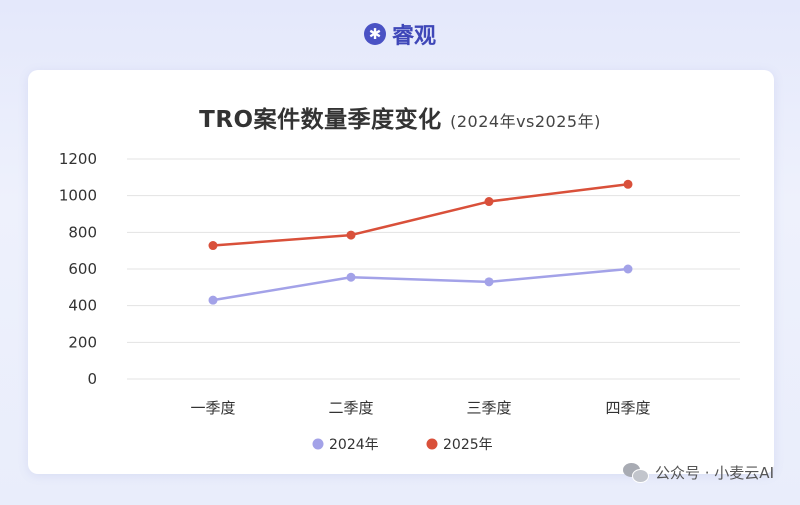 The width and height of the screenshot is (800, 505). I want to click on brand-name: 睿观, so click(413, 36).